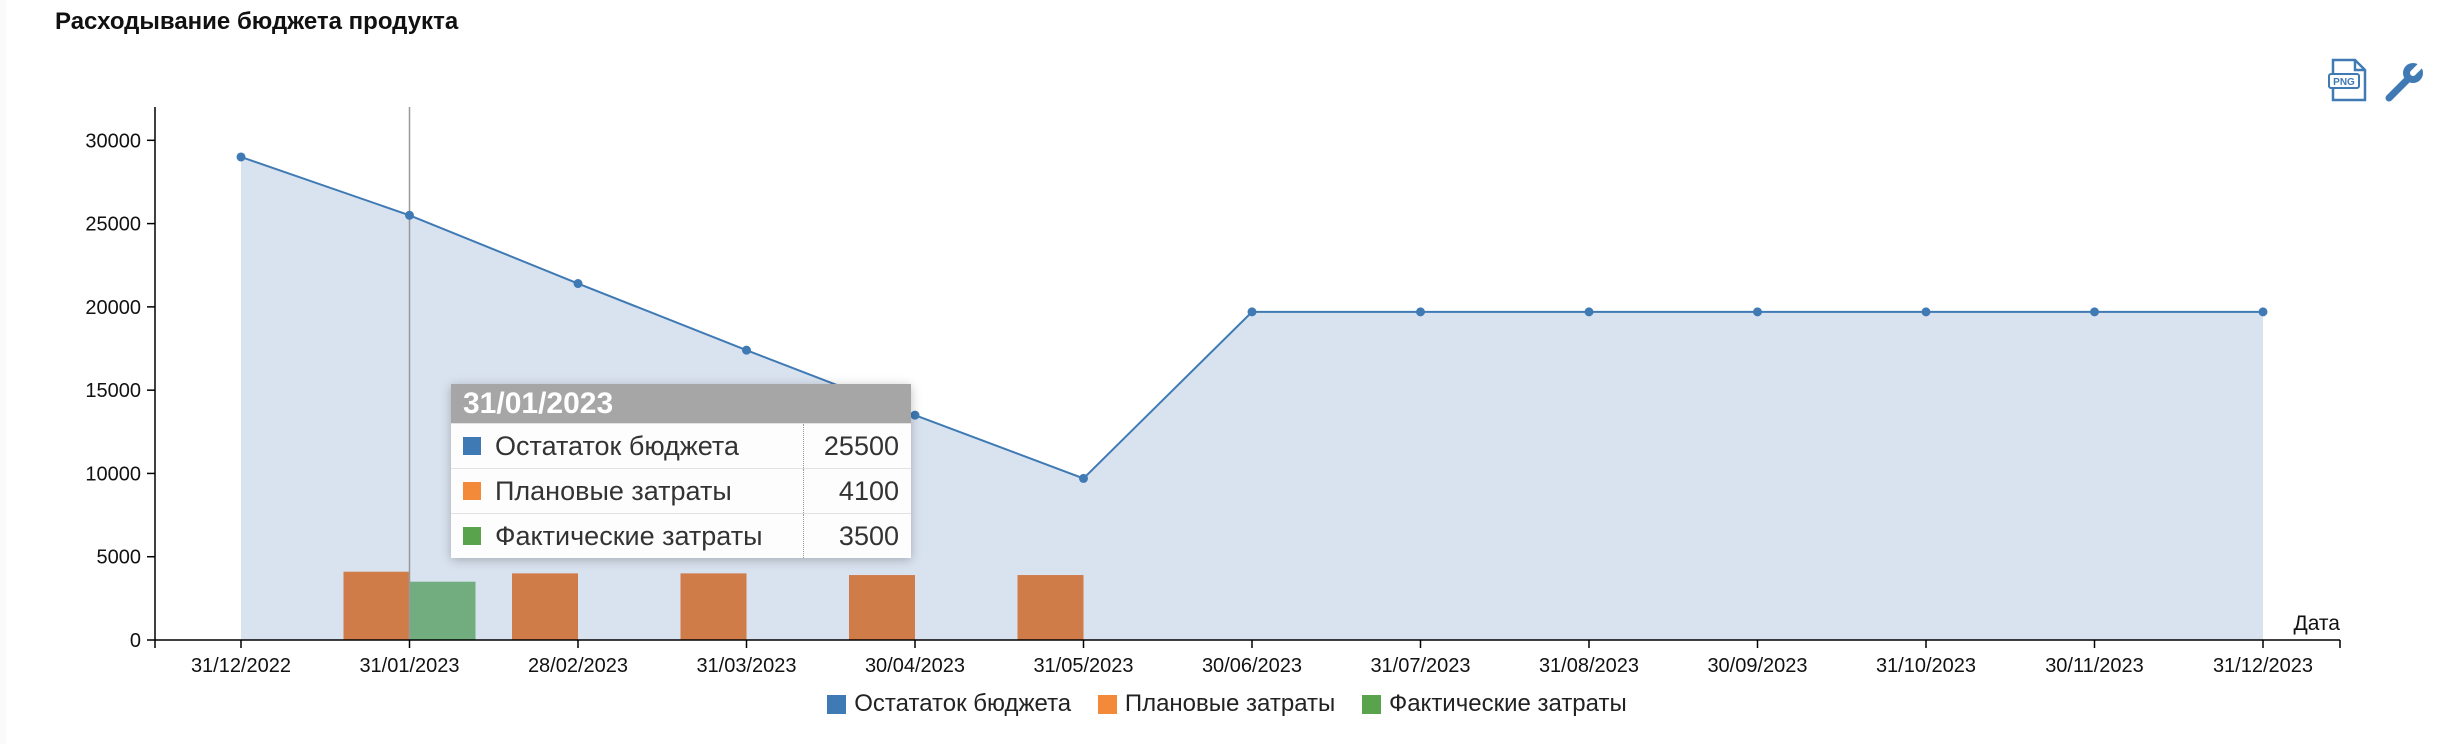 The height and width of the screenshot is (744, 2454). I want to click on tooltip-row-value: 3500, so click(868, 536).